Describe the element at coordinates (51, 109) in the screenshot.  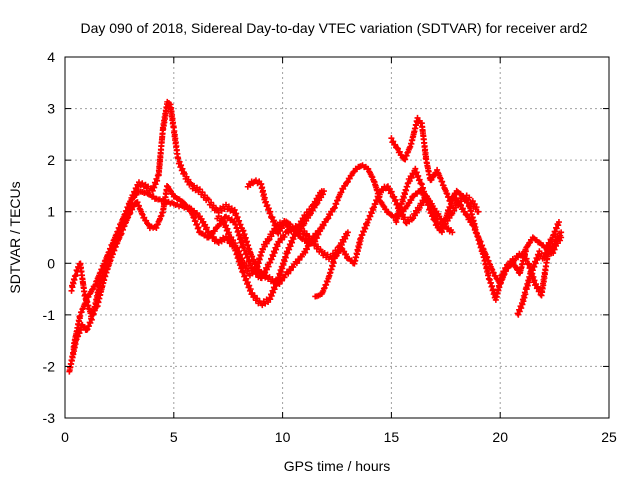
I see `y-tick-label: 3` at that location.